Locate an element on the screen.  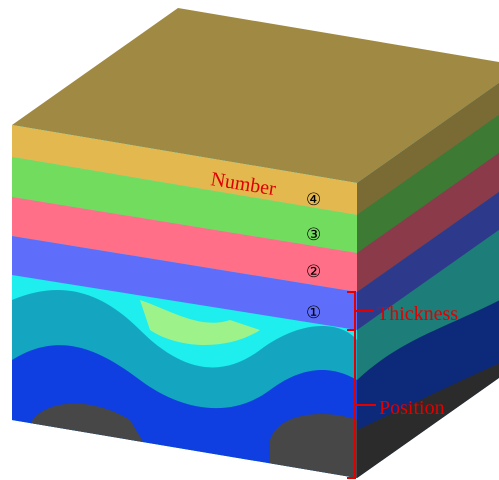
position-label: Position is located at coordinates (412, 408).